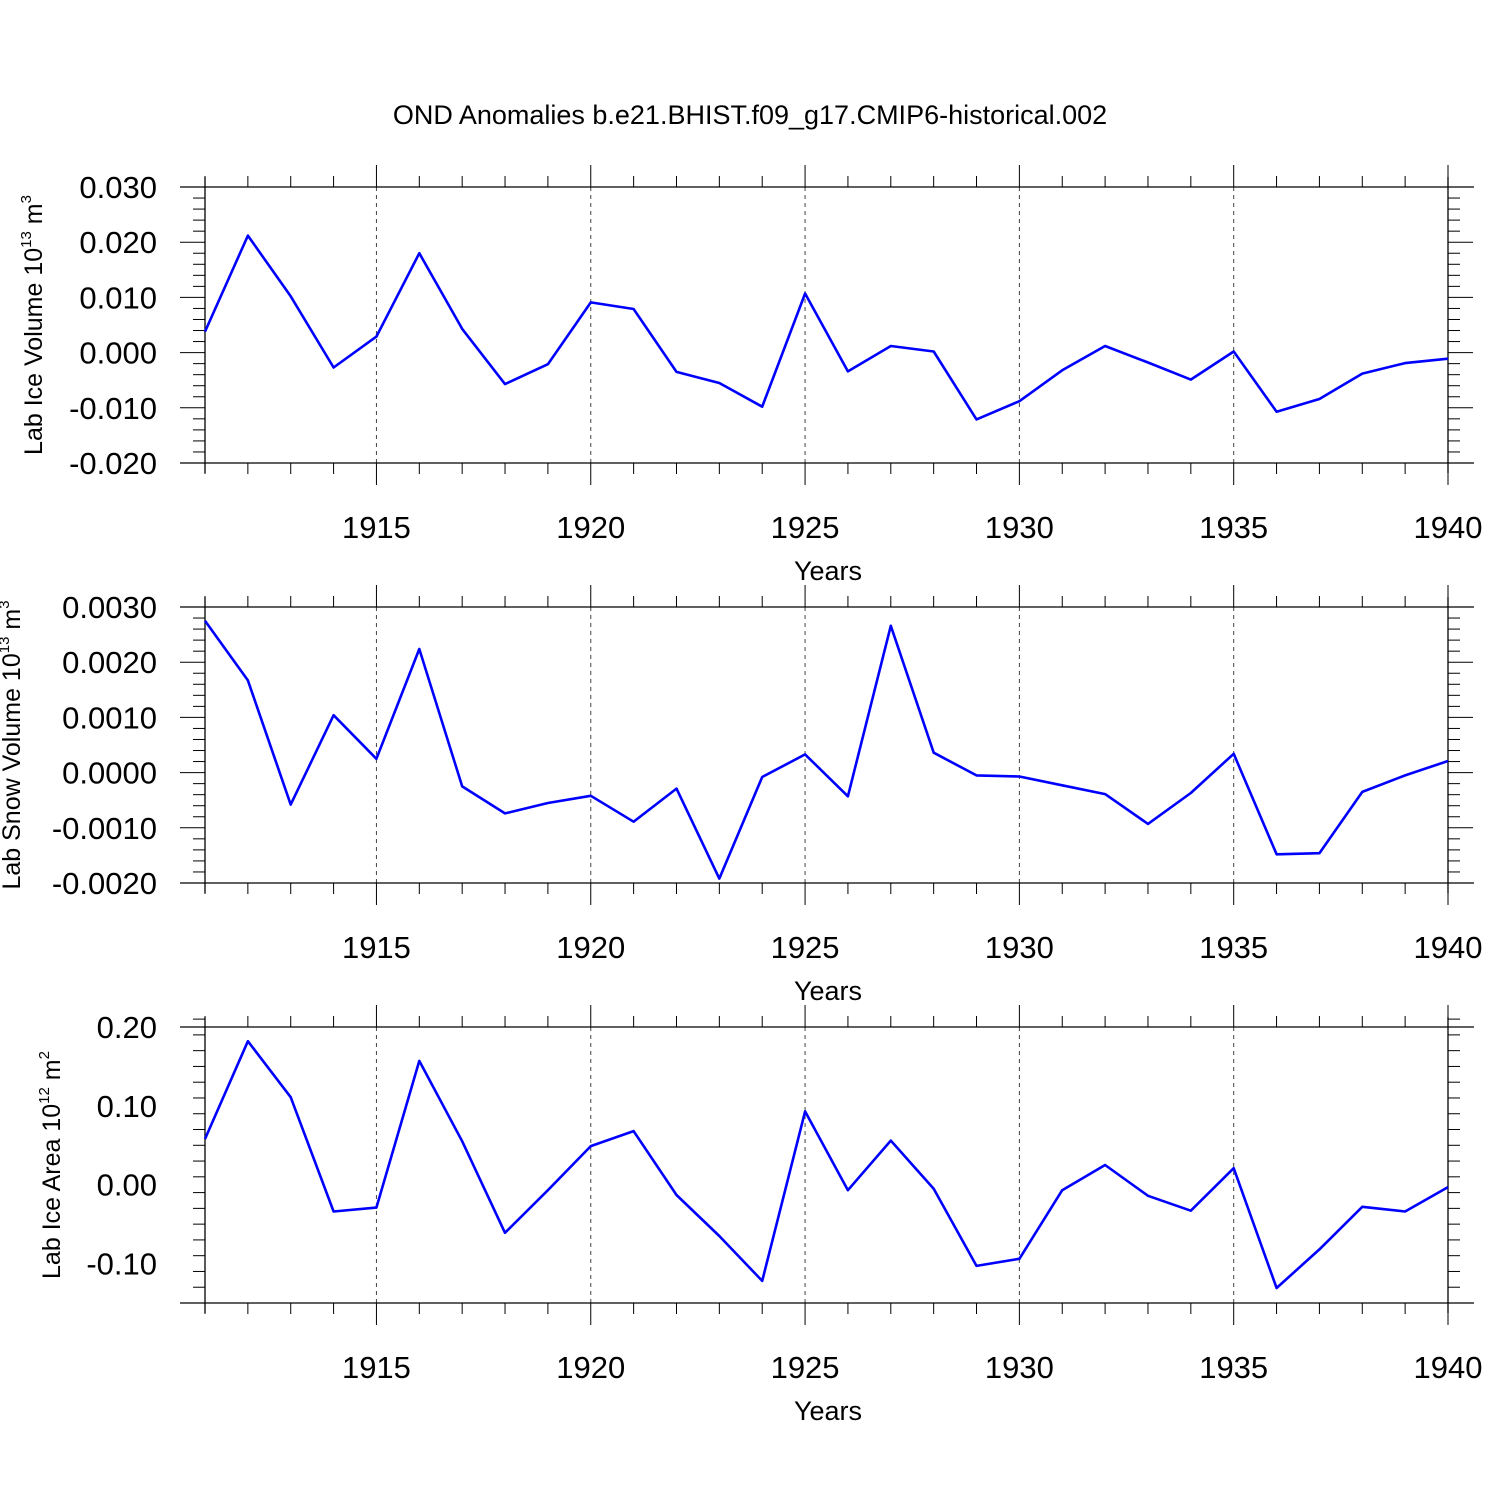 The image size is (1500, 1500). What do you see at coordinates (1448, 527) in the screenshot?
I see `chart-ice-volume-x-tick-label: 1940` at bounding box center [1448, 527].